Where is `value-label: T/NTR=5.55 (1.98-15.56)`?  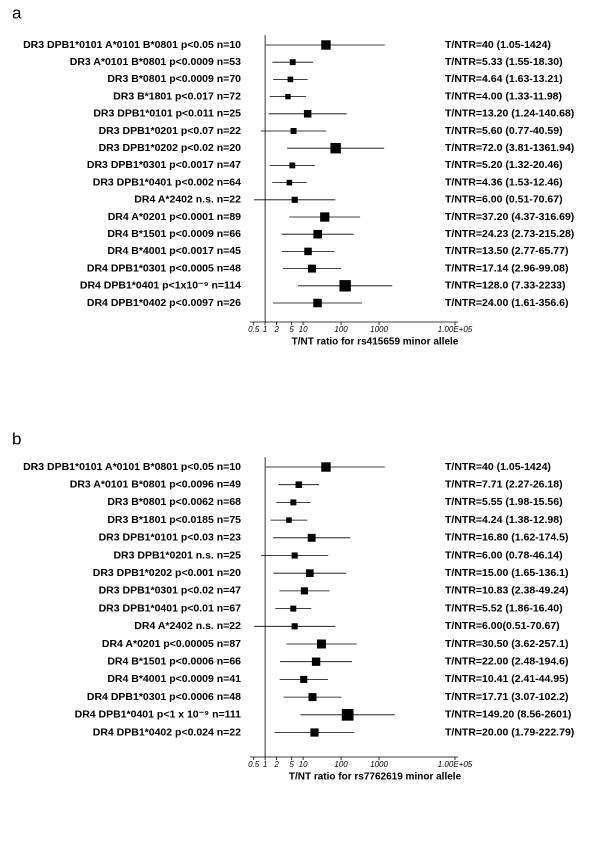 value-label: T/NTR=5.55 (1.98-15.56) is located at coordinates (504, 502).